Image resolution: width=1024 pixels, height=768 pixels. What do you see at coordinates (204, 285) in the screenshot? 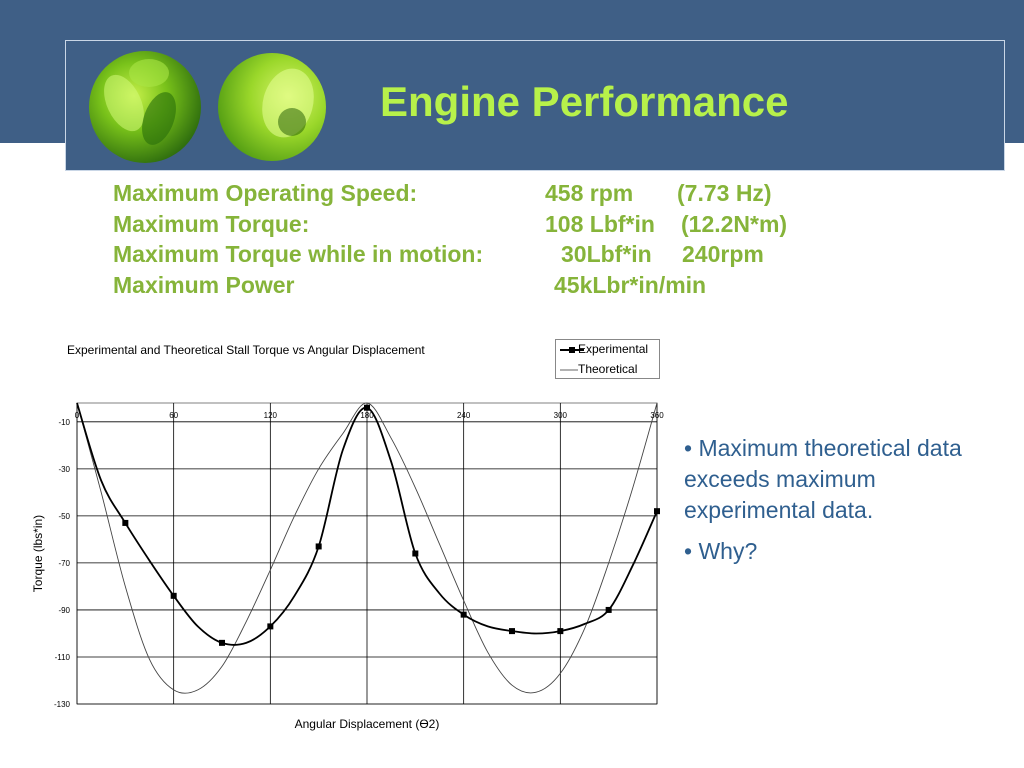
I see `spec-label-4: Maximum Power` at bounding box center [204, 285].